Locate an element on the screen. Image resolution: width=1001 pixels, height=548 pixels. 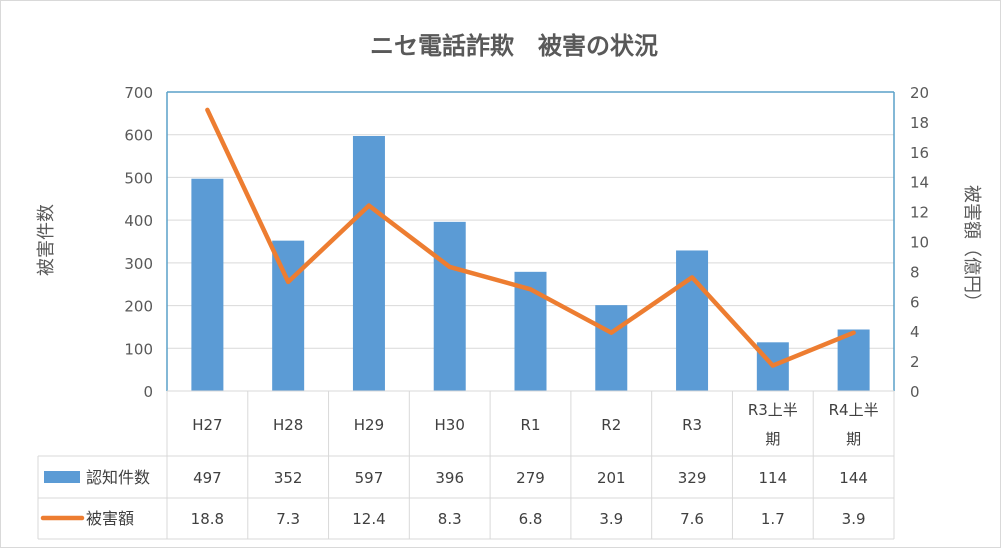
data-value-label: 329 is located at coordinates (692, 478).